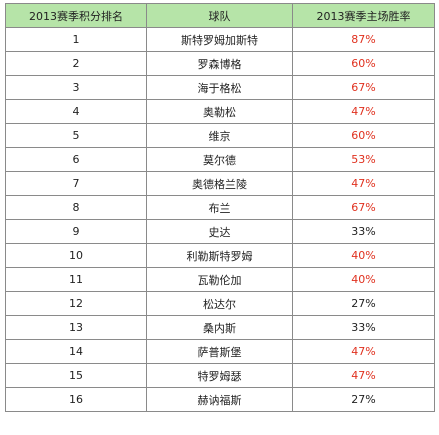  I want to click on cell-team: 松达尔, so click(219, 303).